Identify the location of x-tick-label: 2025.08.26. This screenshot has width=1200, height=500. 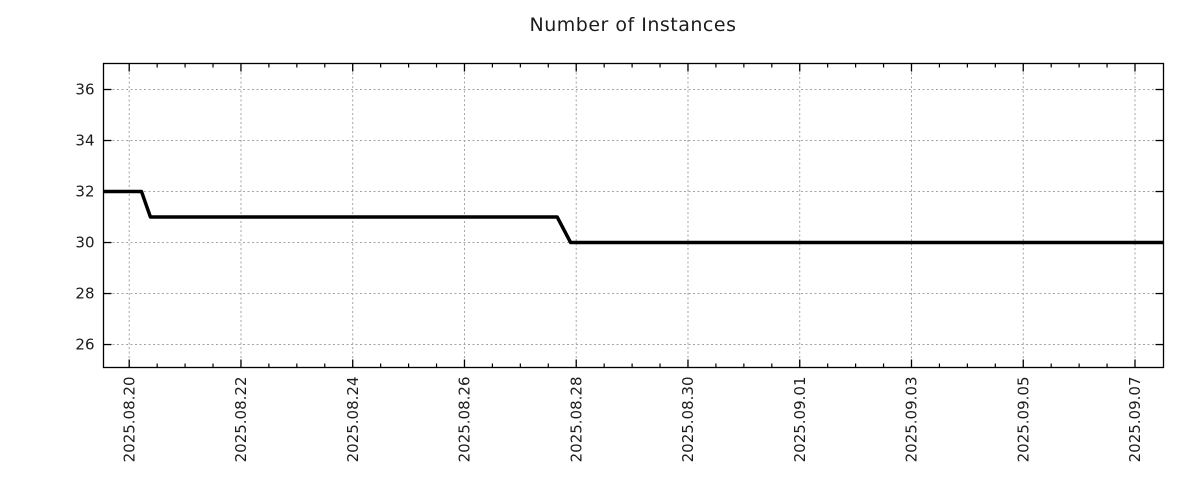
(465, 420).